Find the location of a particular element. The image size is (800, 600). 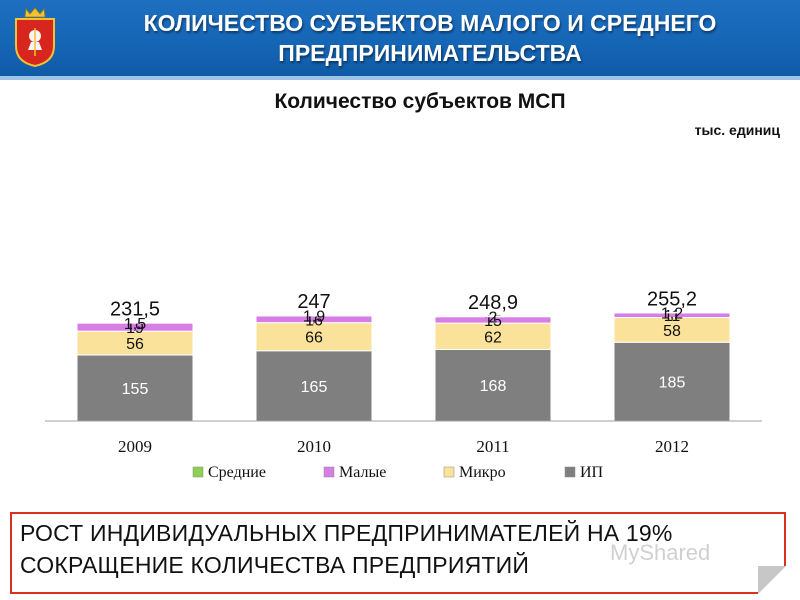

data-label-2010-small: 16 is located at coordinates (314, 320).